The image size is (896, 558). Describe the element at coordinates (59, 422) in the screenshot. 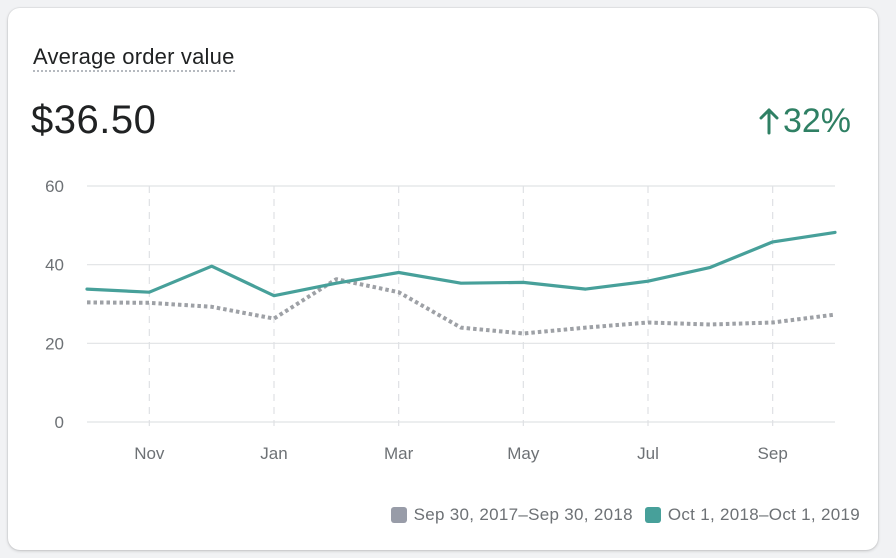

I see `y-tick-label: 0` at that location.